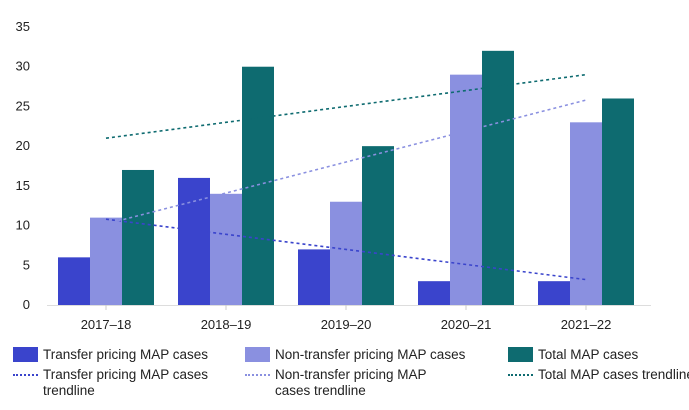 The height and width of the screenshot is (410, 689). I want to click on y-tick-label: 20, so click(23, 145).